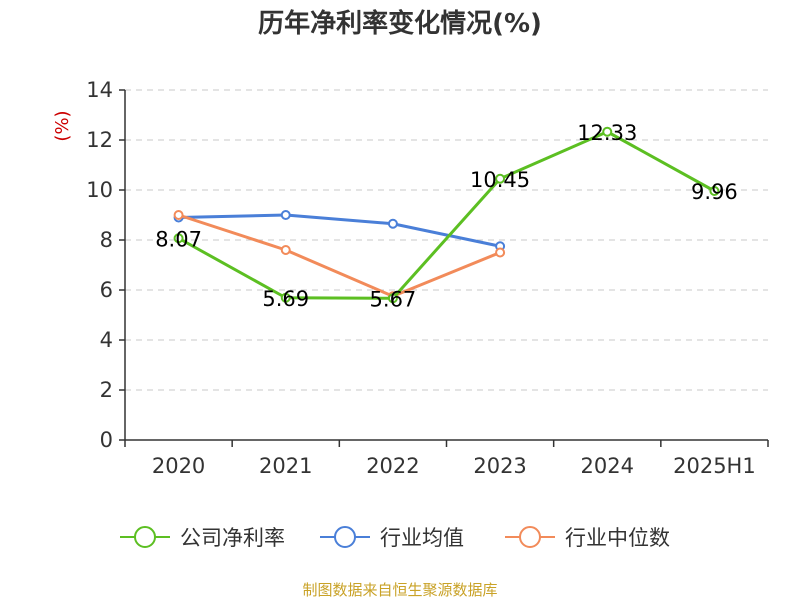 The height and width of the screenshot is (600, 800). Describe the element at coordinates (99, 90) in the screenshot. I see `y-tick-label: 14` at that location.